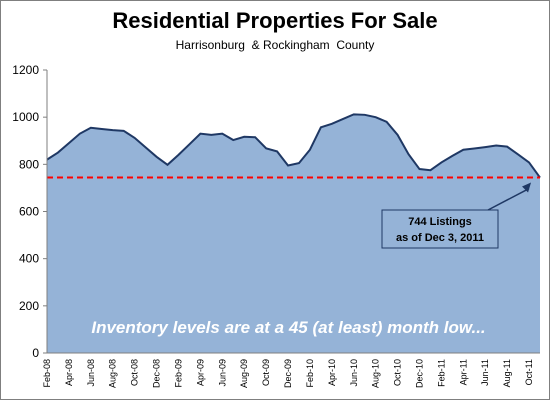 The height and width of the screenshot is (400, 550). Describe the element at coordinates (508, 199) in the screenshot. I see `callout-arrow` at that location.